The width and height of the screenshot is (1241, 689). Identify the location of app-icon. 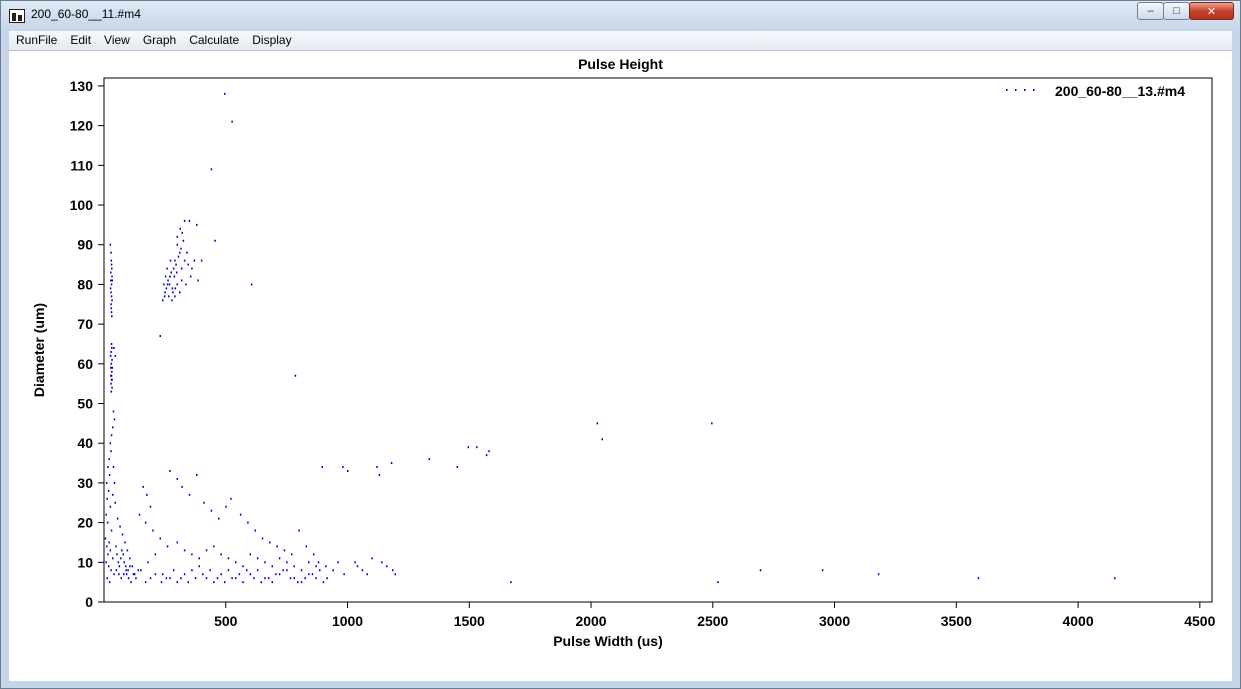
(17, 16).